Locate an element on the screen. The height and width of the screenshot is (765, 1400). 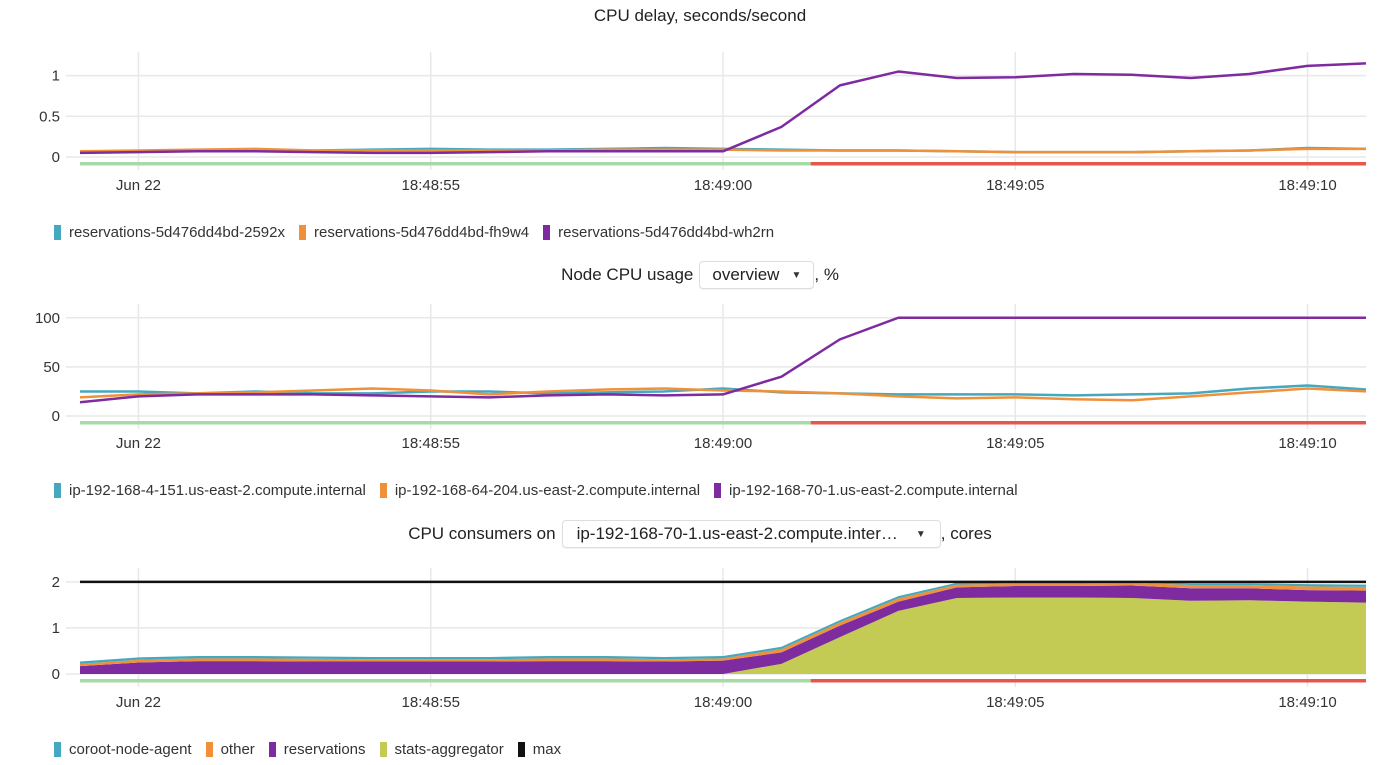
legend-label: max is located at coordinates (547, 749).